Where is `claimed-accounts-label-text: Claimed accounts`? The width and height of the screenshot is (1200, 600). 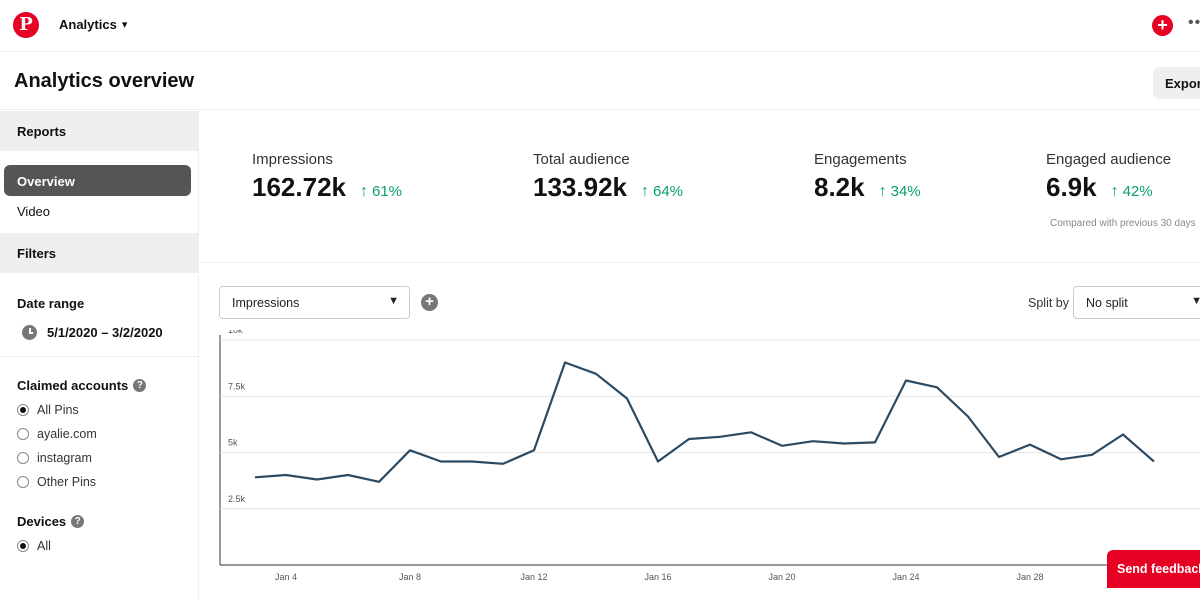 claimed-accounts-label-text: Claimed accounts is located at coordinates (73, 385).